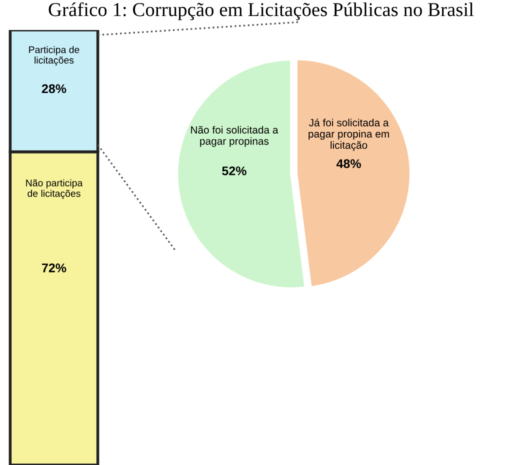 This screenshot has width=522, height=465. What do you see at coordinates (54, 56) in the screenshot?
I see `series-label: Participa de licitações` at bounding box center [54, 56].